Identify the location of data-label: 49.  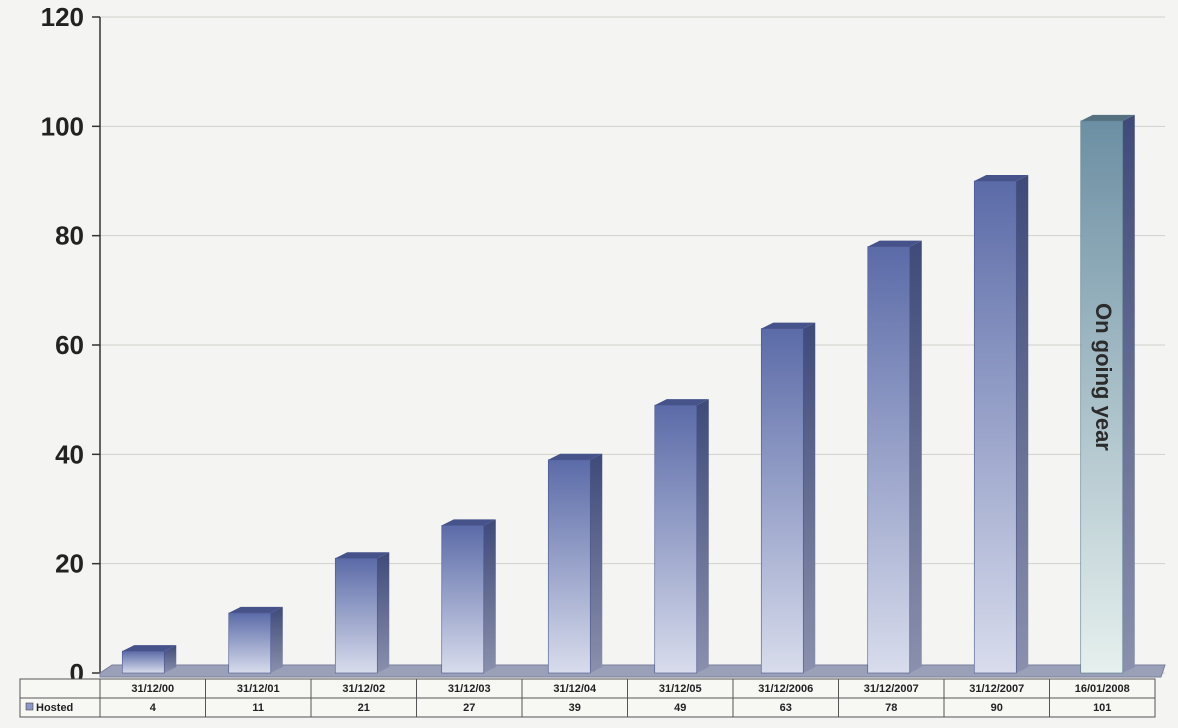
(680, 708).